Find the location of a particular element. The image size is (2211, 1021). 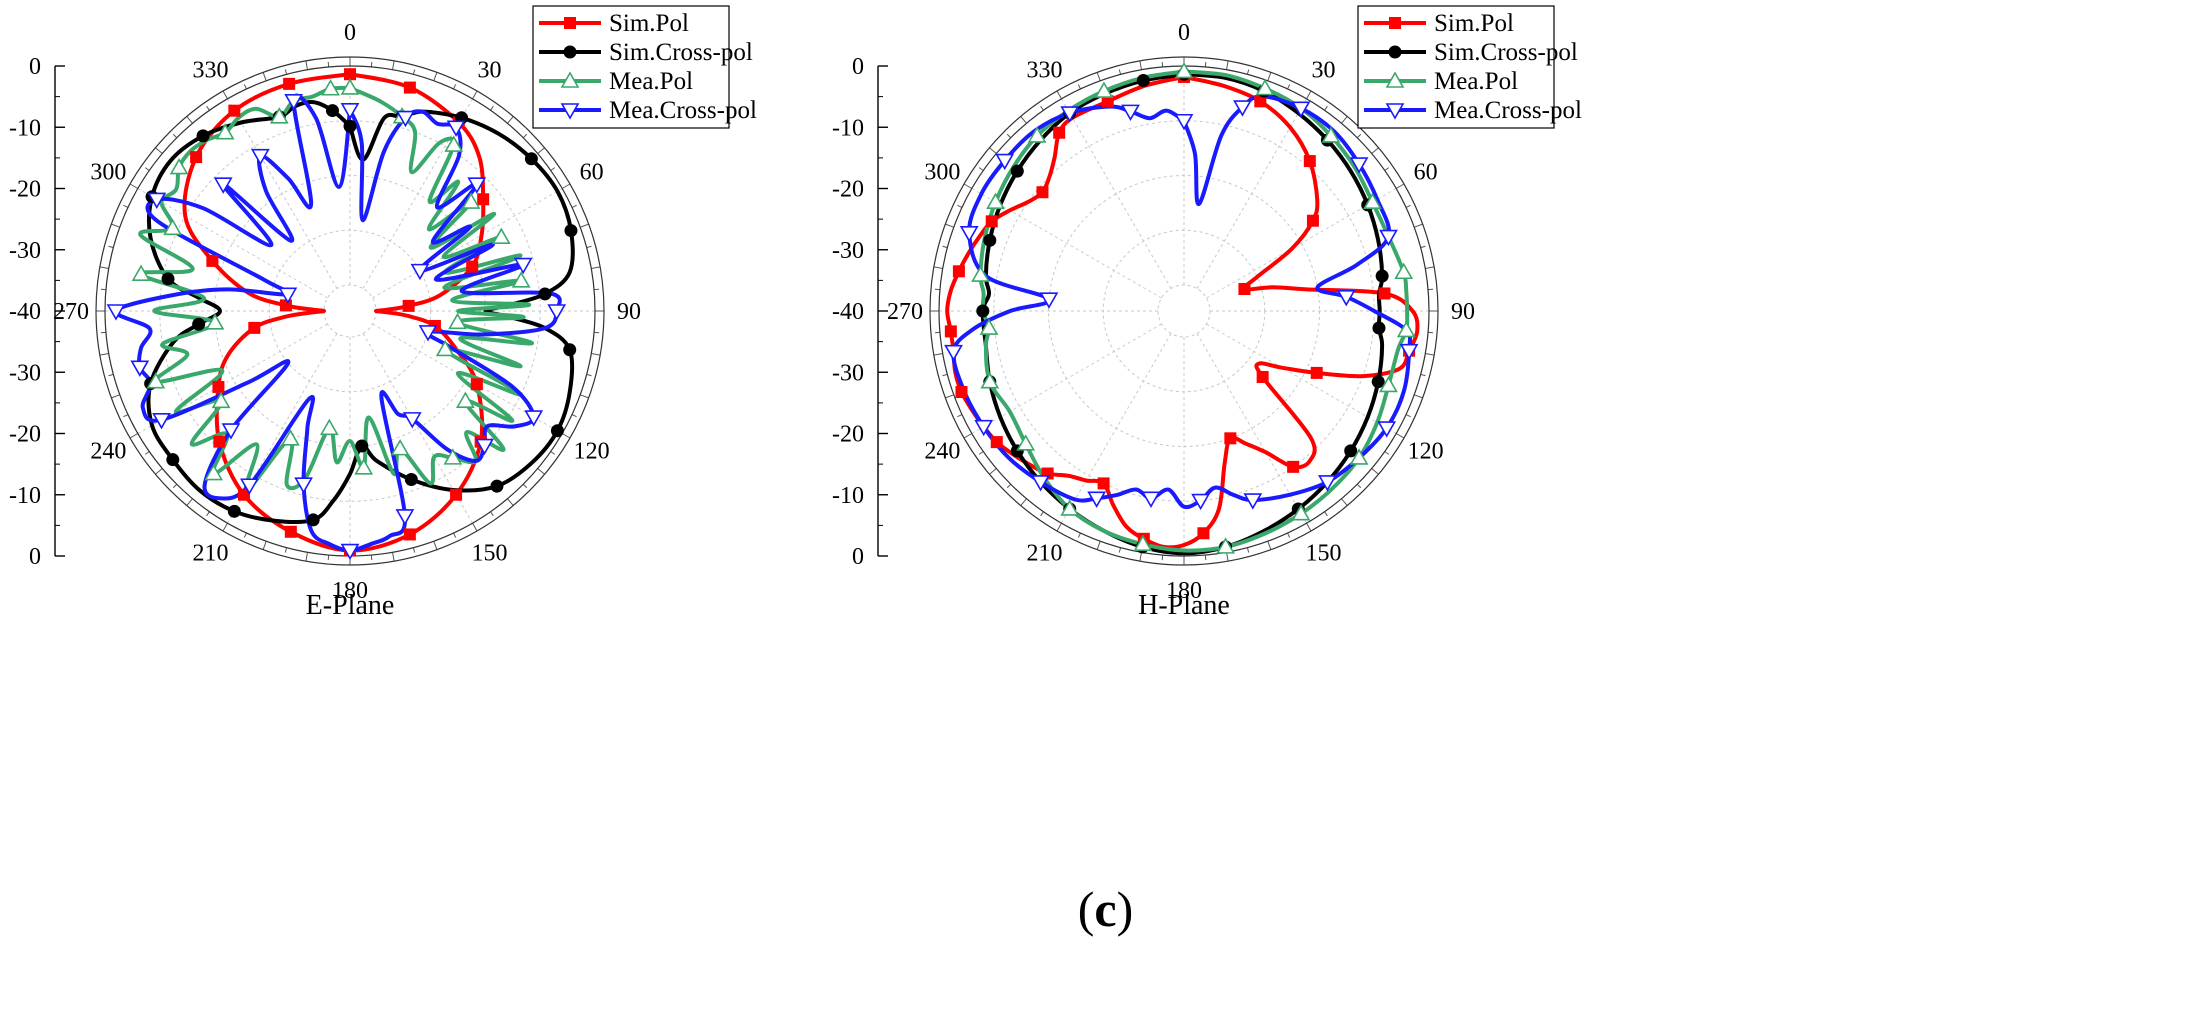

angle-tick-label: 180 is located at coordinates (350, 591).